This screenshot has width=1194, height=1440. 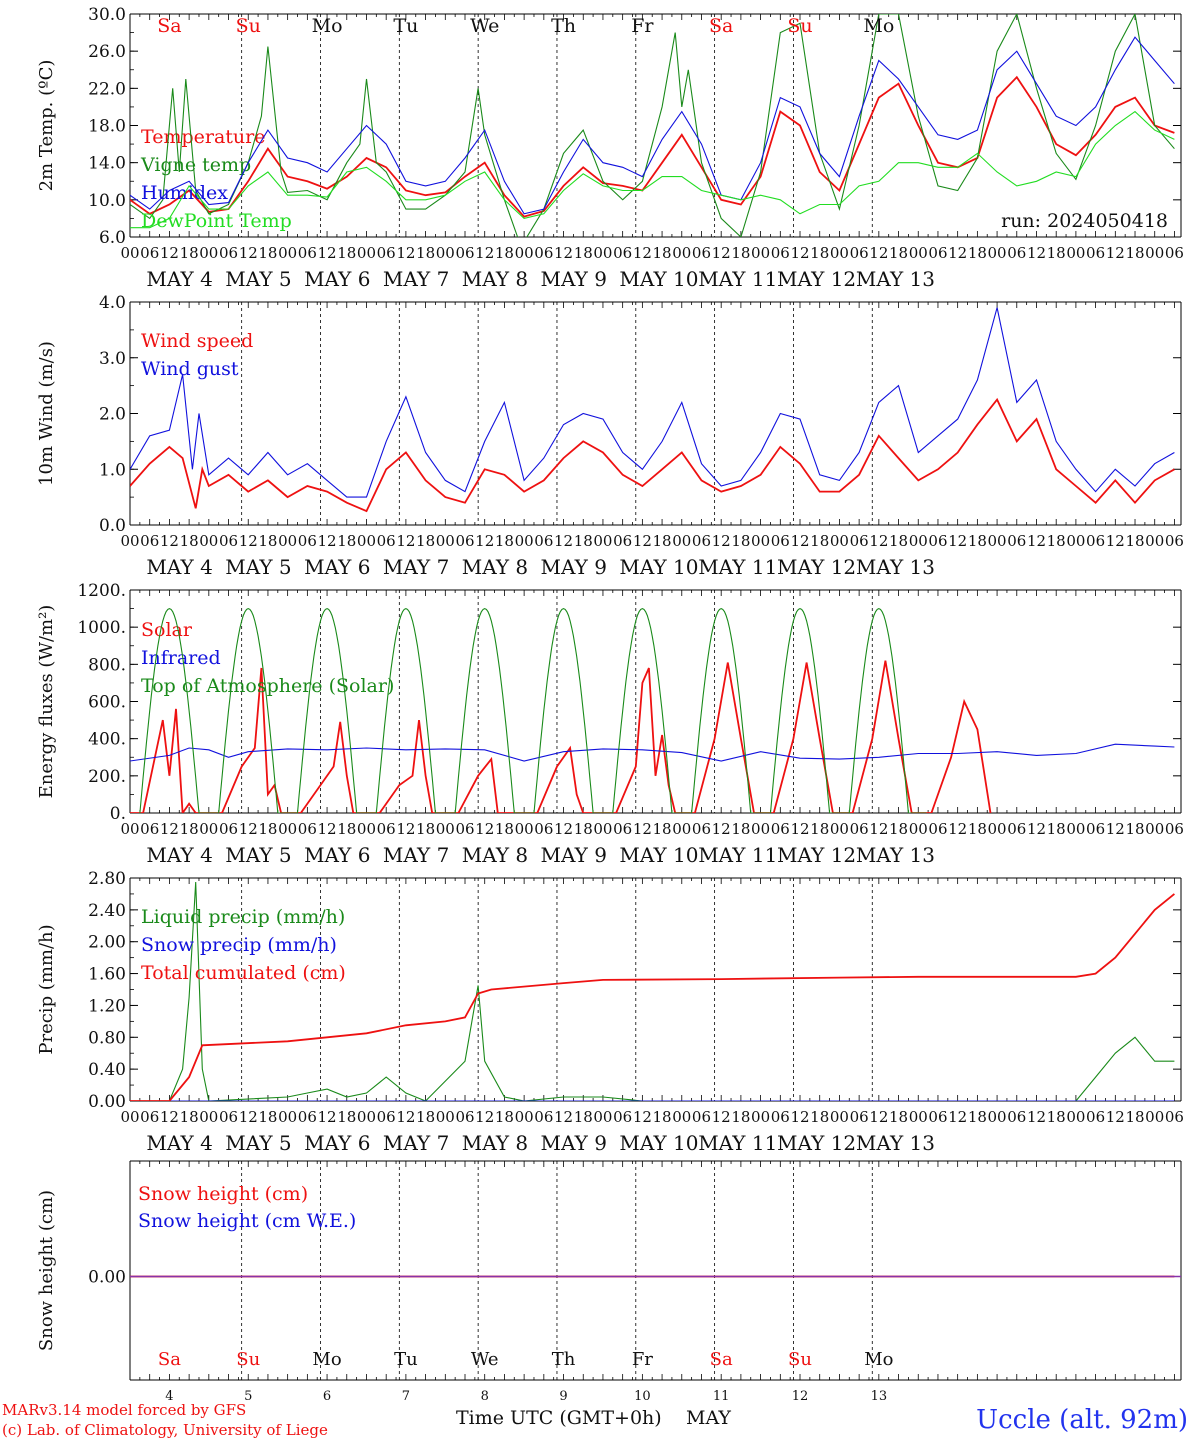 I want to click on y-tick-label: 2.0, so click(x=112, y=415).